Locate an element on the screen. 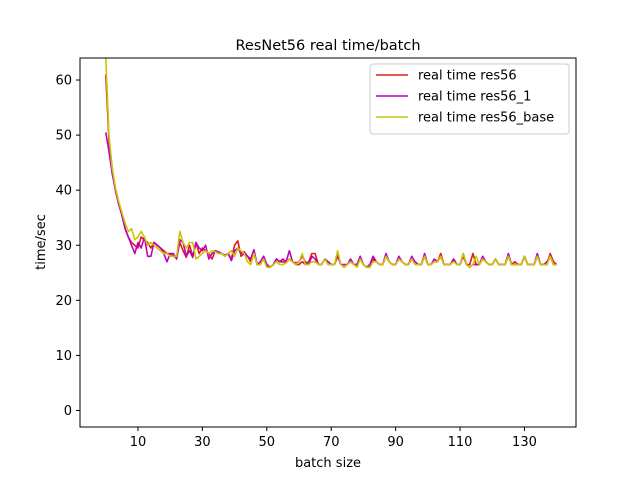  x-tick-label: 70 is located at coordinates (331, 442).